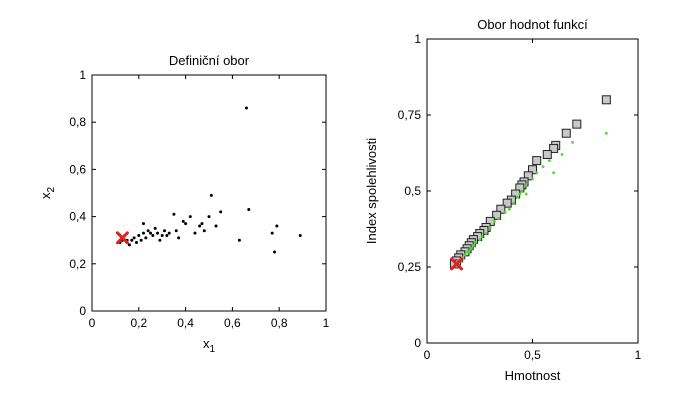 The width and height of the screenshot is (700, 403). Describe the element at coordinates (77, 169) in the screenshot. I see `y-tick-label: 0,6` at that location.